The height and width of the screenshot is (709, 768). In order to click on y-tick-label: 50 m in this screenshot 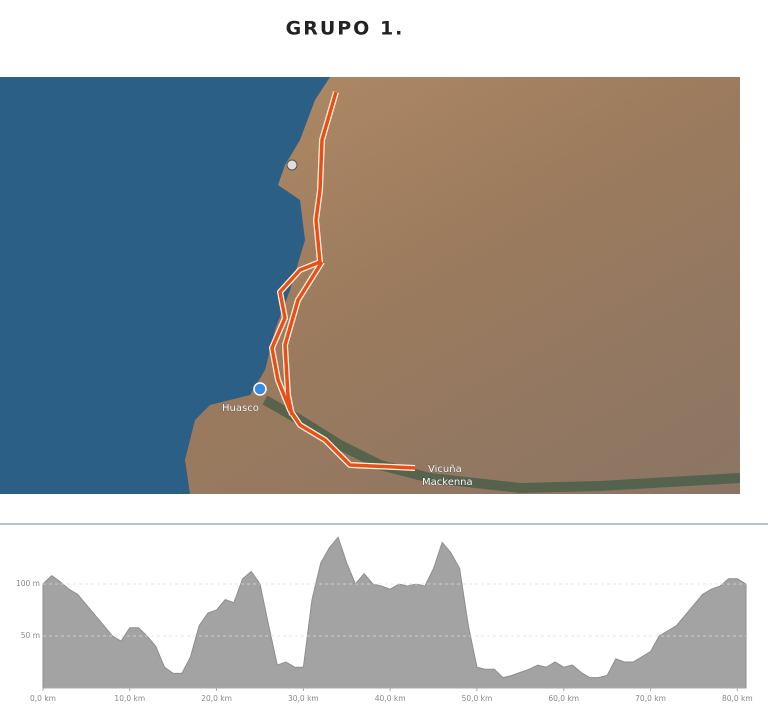, I will do `click(30, 635)`.